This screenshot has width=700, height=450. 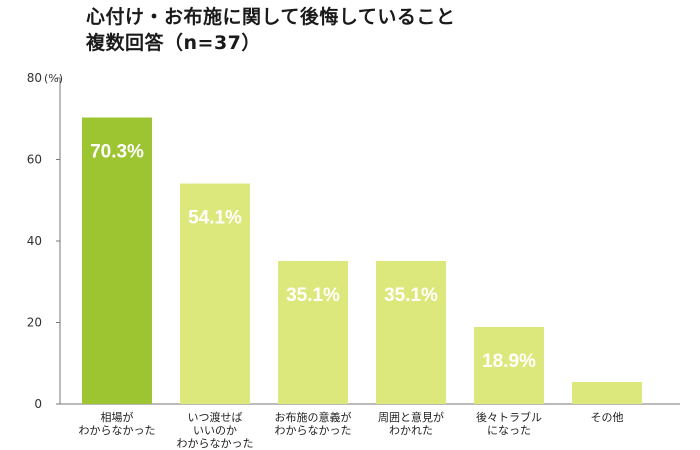 What do you see at coordinates (411, 430) in the screenshot?
I see `x-tick-label-line: わかれた` at bounding box center [411, 430].